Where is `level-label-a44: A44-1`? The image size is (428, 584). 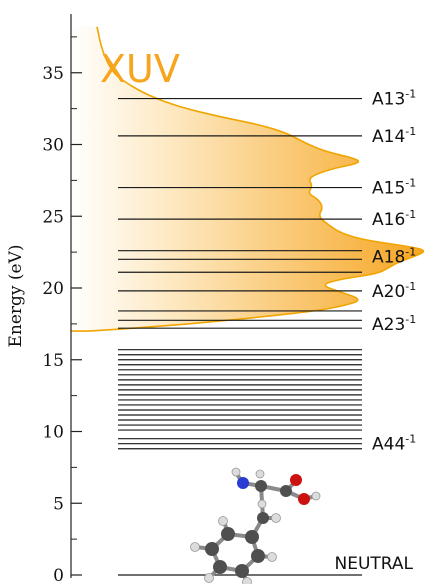
level-label-a44: A44-1 is located at coordinates (394, 444).